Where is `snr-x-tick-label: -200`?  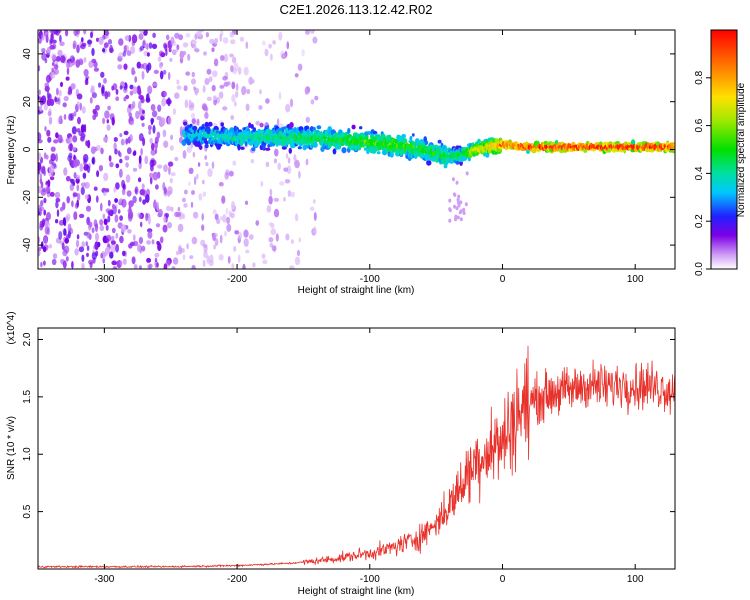 snr-x-tick-label: -200 is located at coordinates (237, 579).